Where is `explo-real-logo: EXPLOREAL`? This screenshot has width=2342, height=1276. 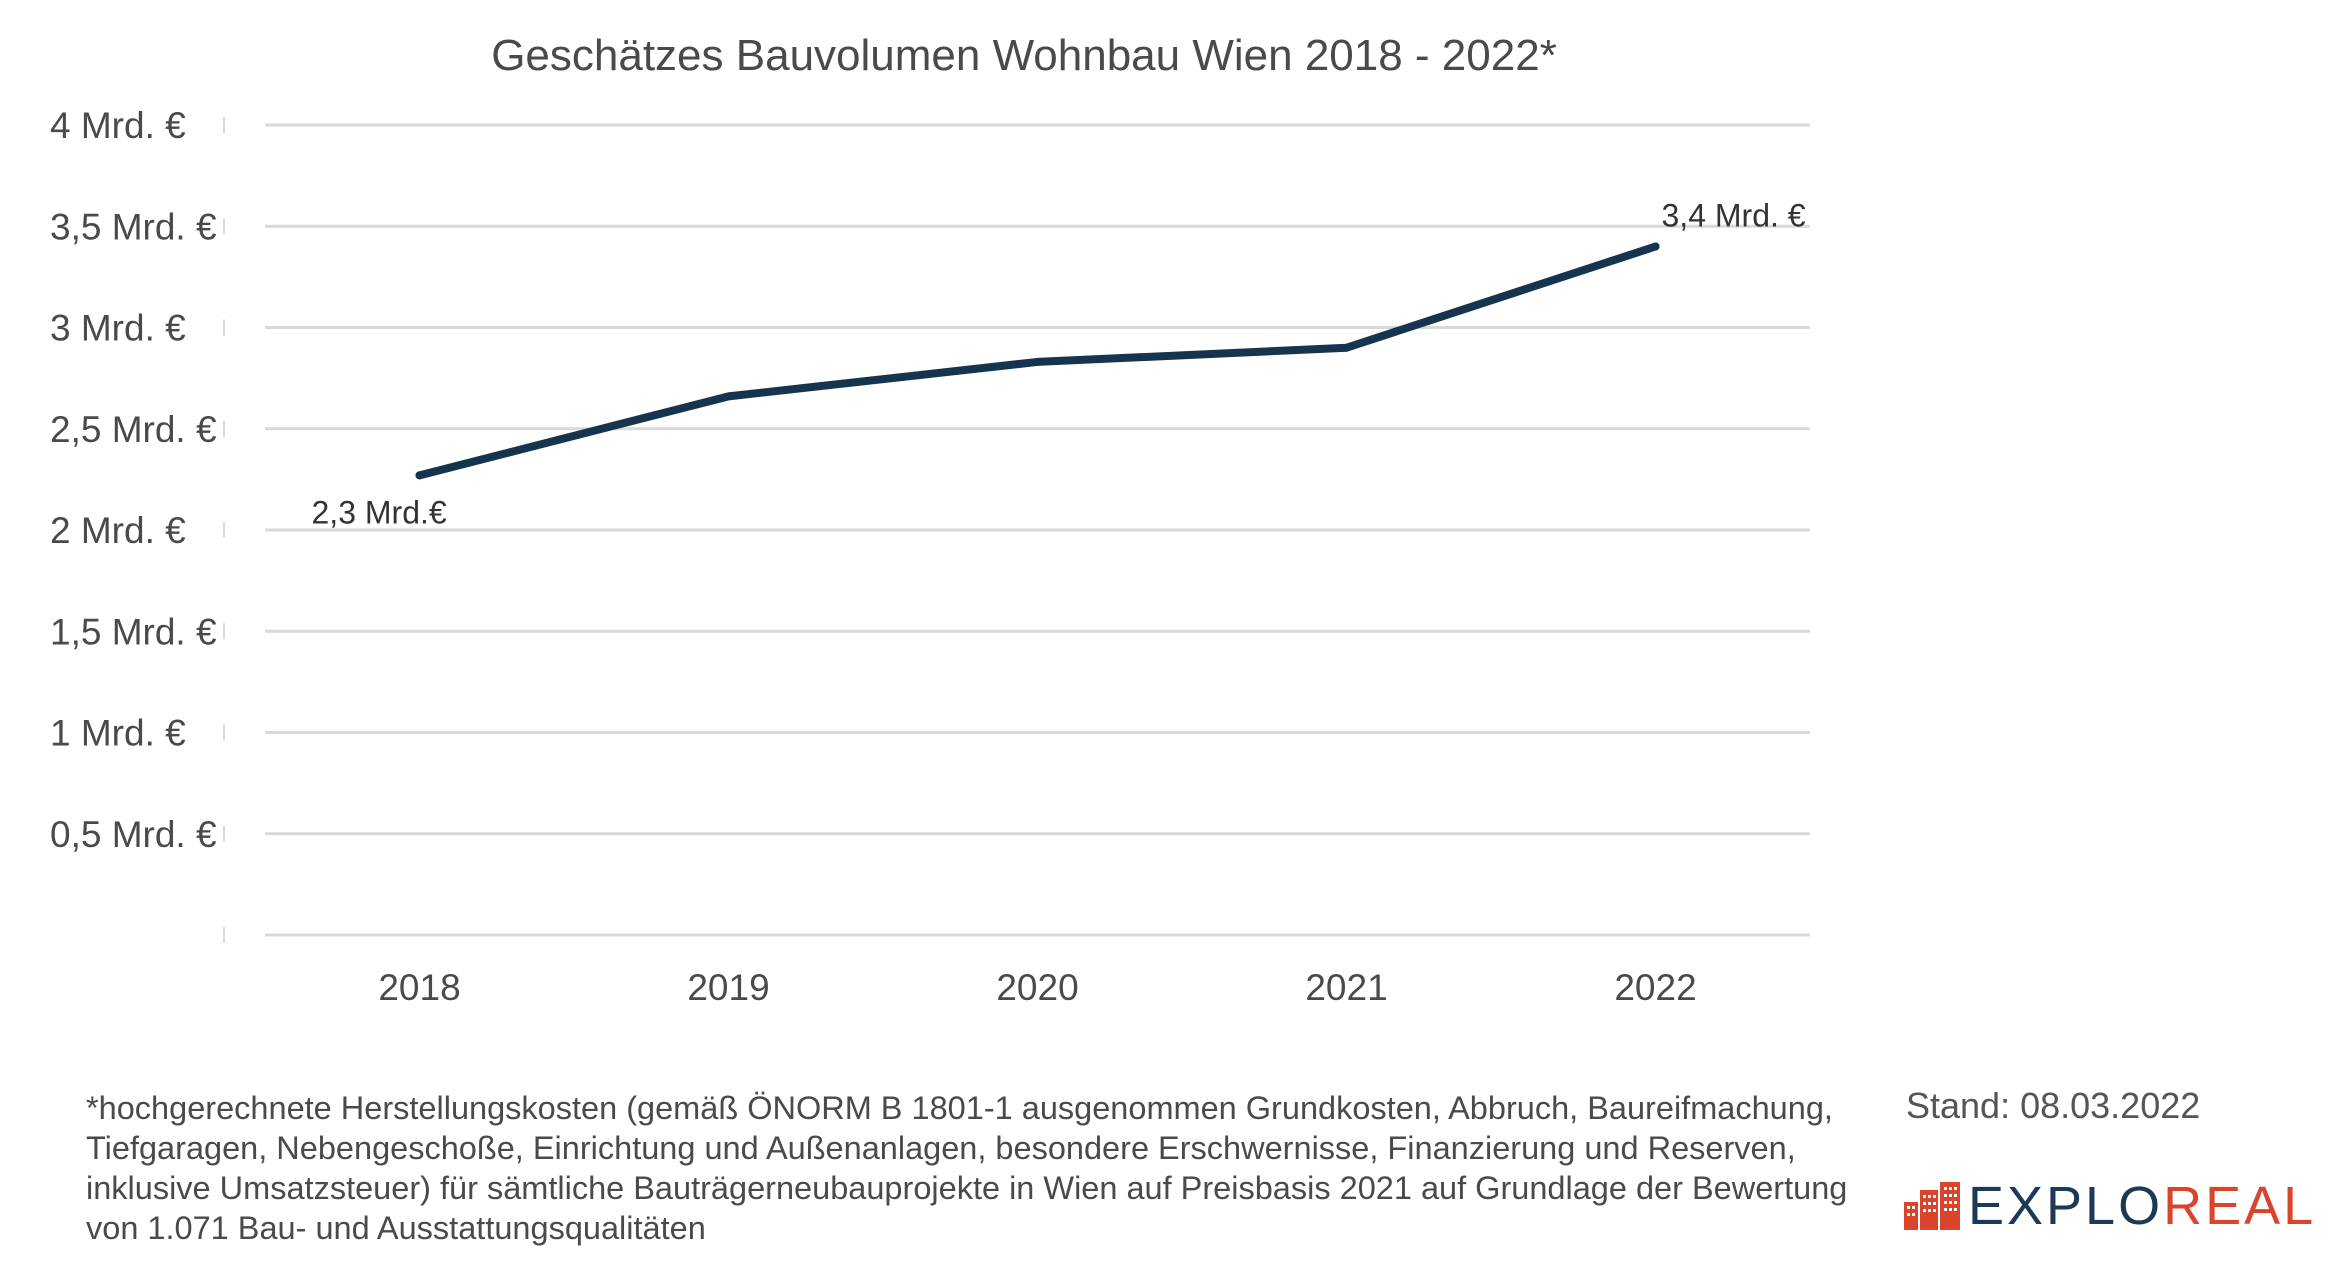
explo-real-logo: EXPLOREAL is located at coordinates (2110, 1206).